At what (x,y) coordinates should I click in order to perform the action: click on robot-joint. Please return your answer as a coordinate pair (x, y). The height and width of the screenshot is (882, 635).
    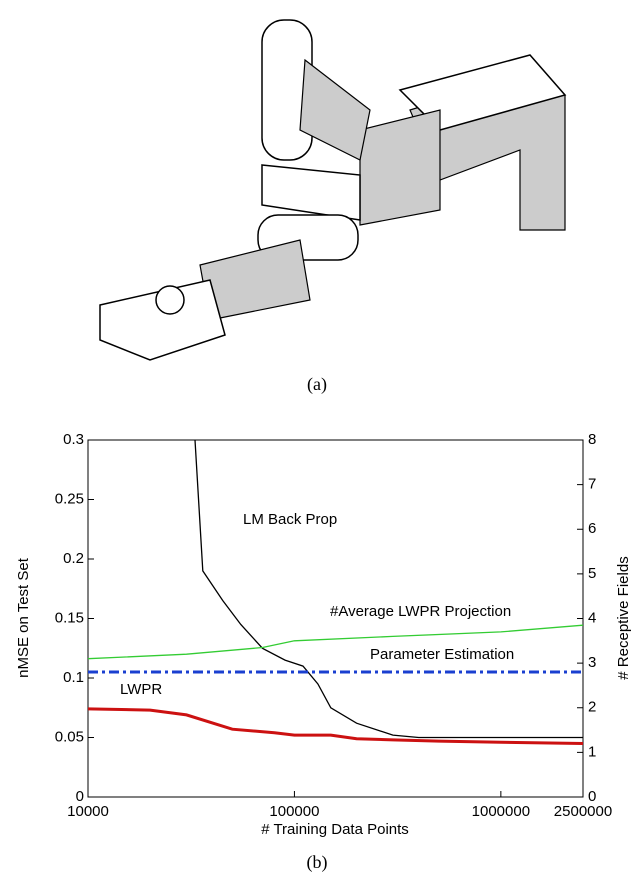
    Looking at the image, I should click on (311, 192).